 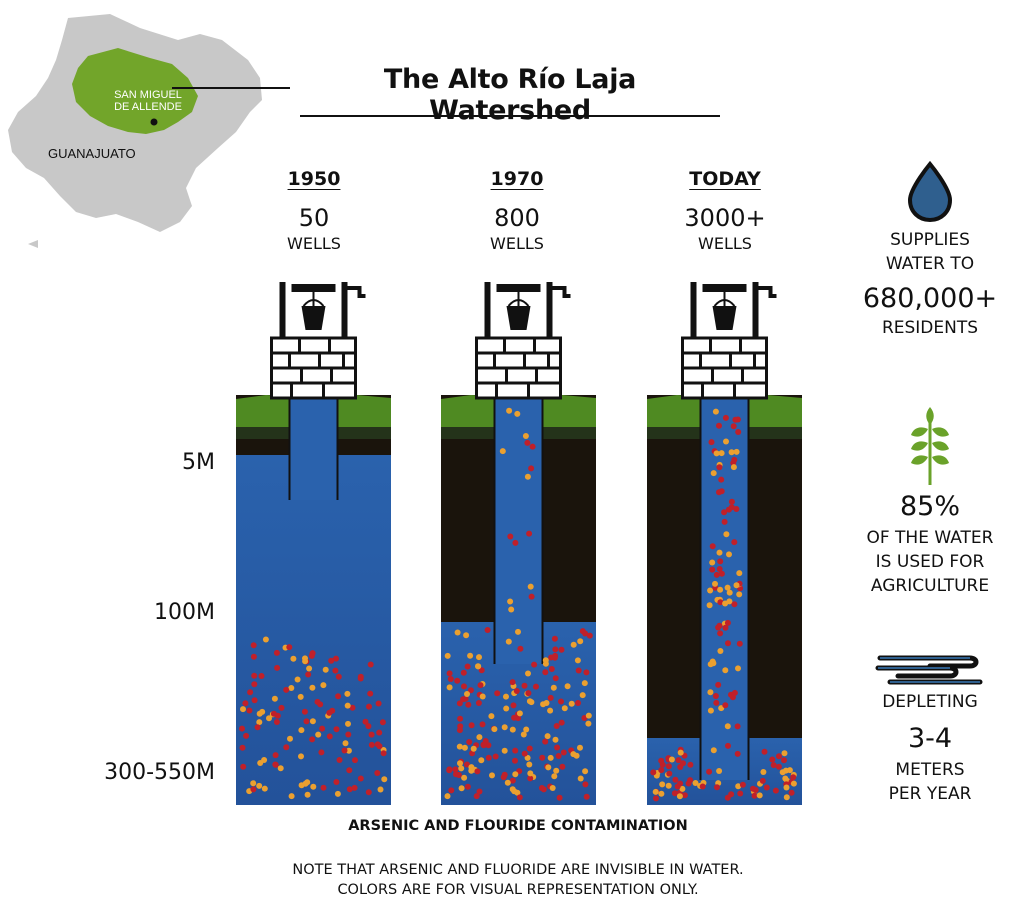 I want to click on aquifer-water-1950, so click(x=313, y=630).